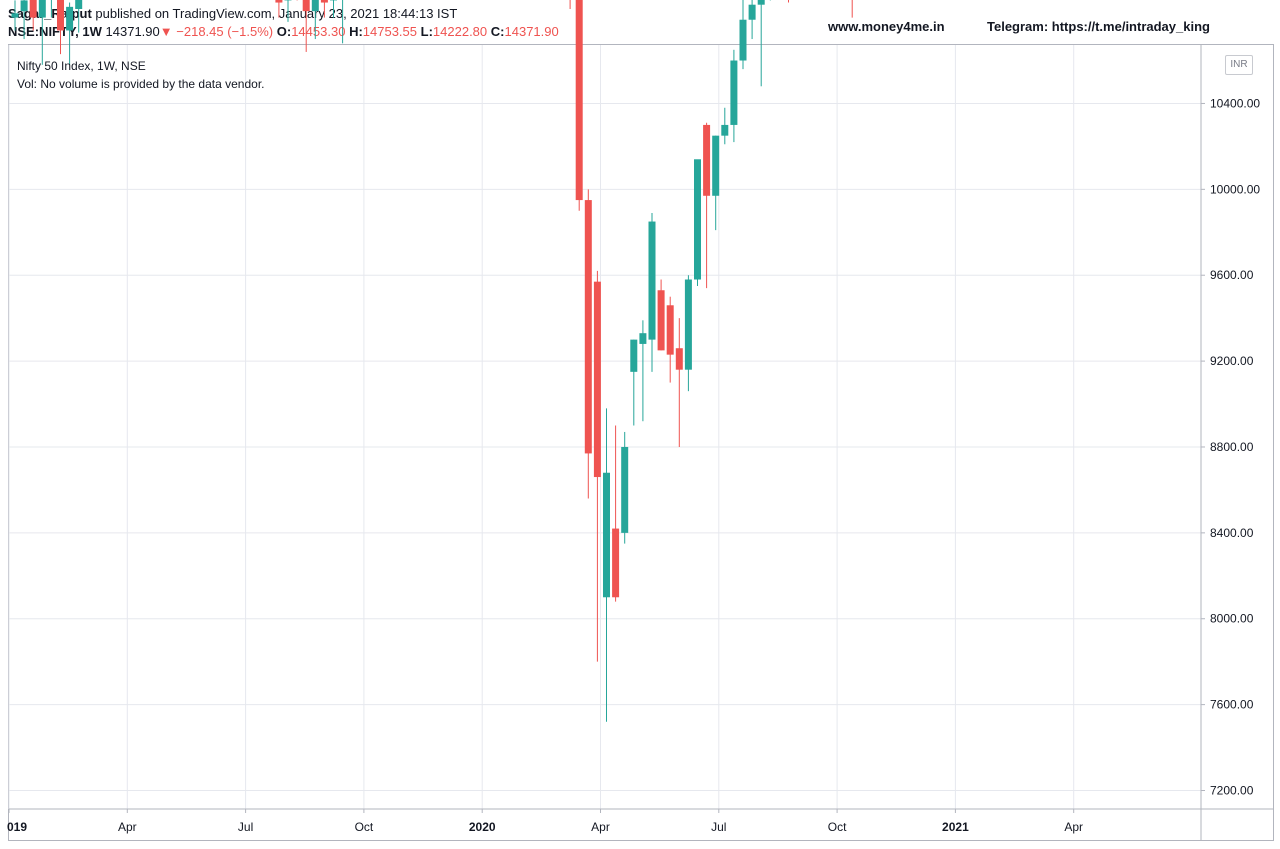 Image resolution: width=1280 pixels, height=849 pixels. I want to click on close-value: 14371.90, so click(531, 31).